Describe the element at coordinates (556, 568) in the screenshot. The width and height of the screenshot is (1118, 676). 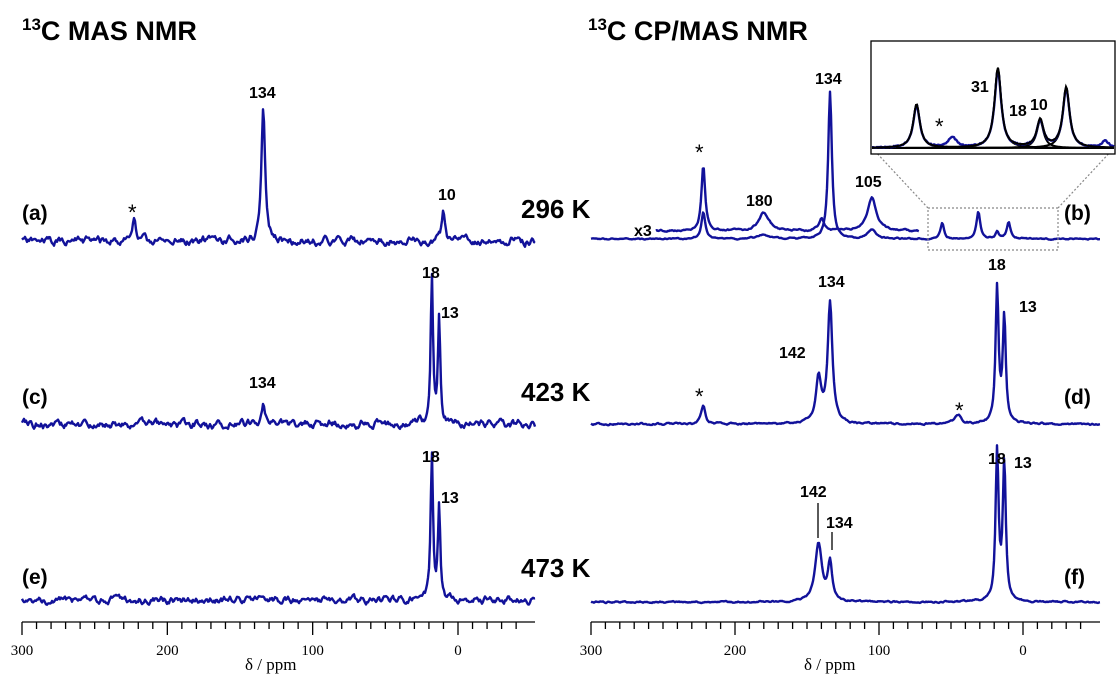
I see `temp-473: 473 K` at that location.